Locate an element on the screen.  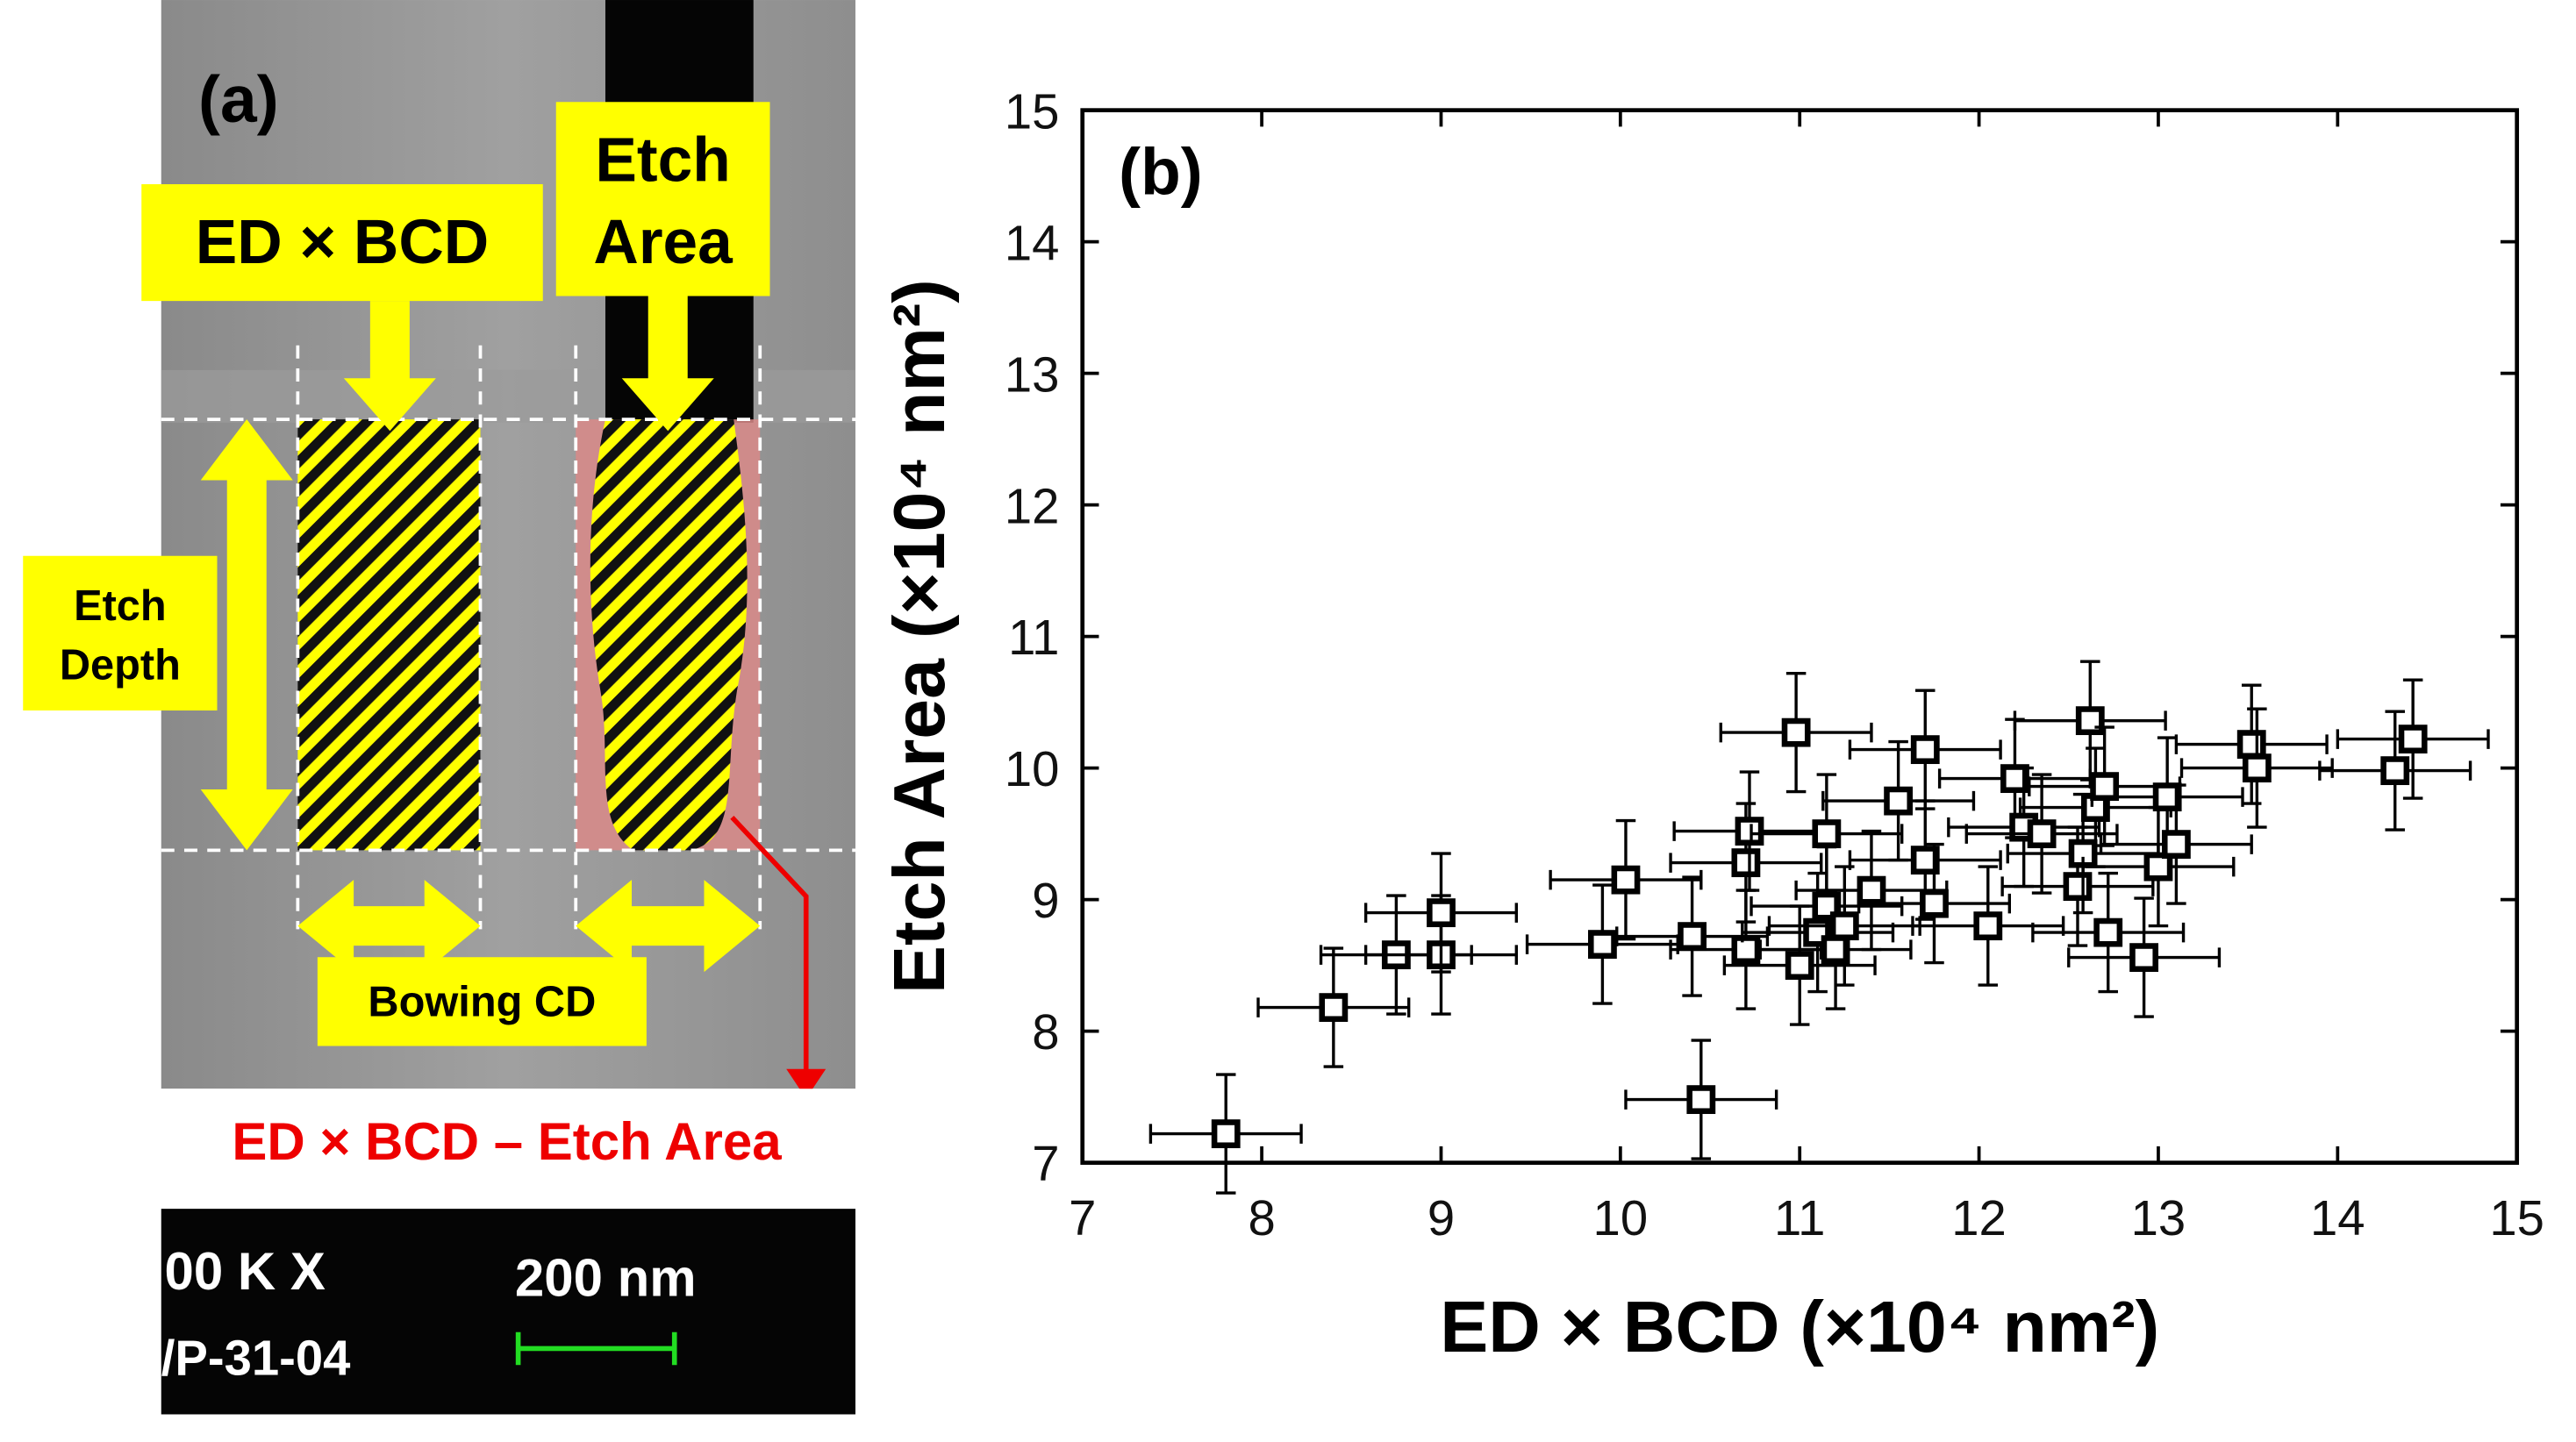
etch-area-shape is located at coordinates (669, 635).